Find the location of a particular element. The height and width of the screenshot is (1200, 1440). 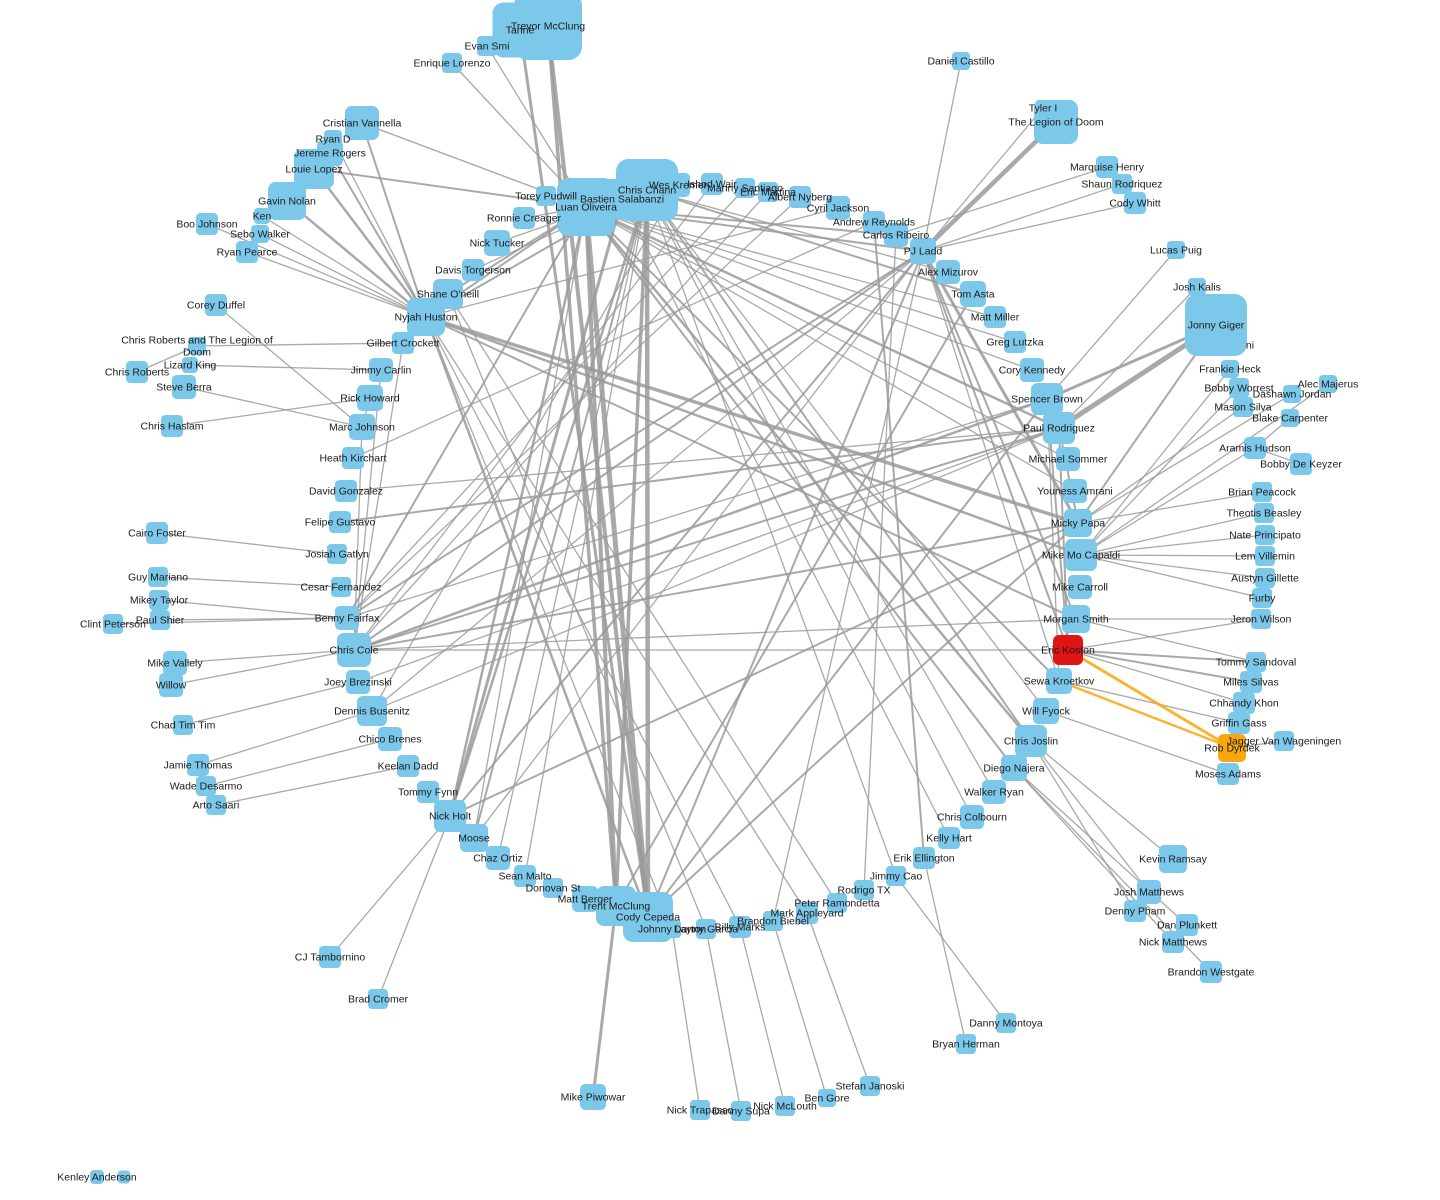

graph-node-selected is located at coordinates (1232, 748).